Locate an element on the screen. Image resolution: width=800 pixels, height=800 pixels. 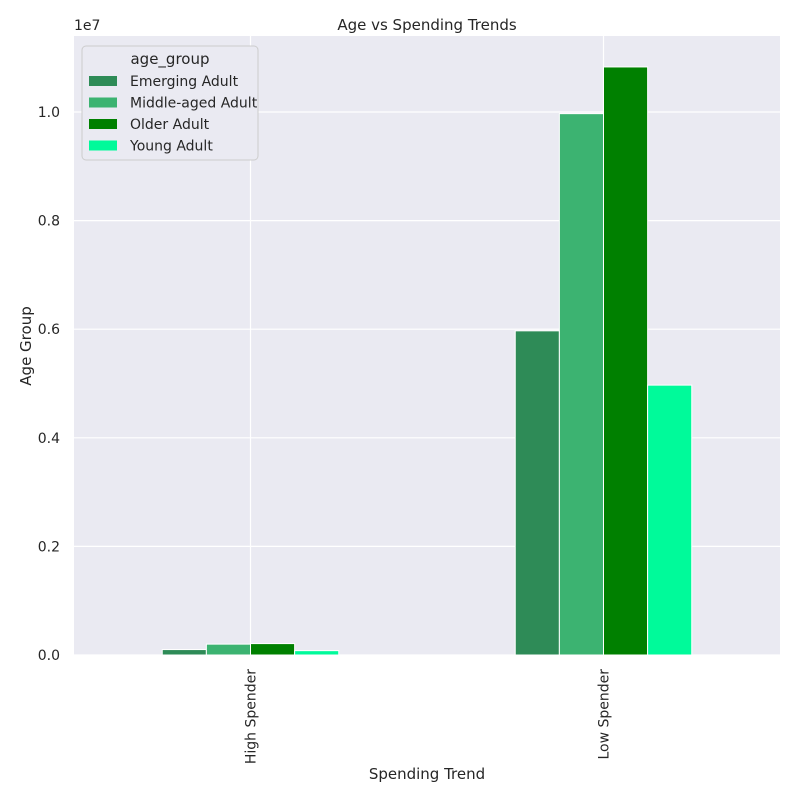
legend-label: Emerging Adult is located at coordinates (184, 82).